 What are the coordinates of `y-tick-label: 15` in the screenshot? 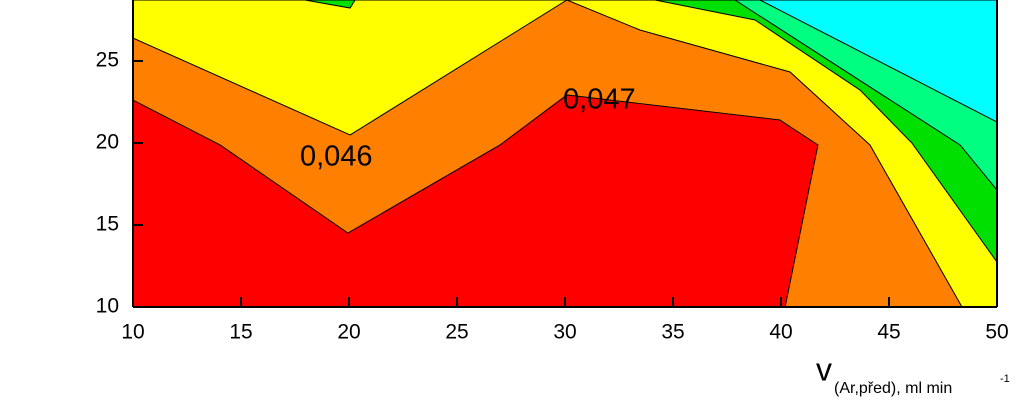 It's located at (107, 224).